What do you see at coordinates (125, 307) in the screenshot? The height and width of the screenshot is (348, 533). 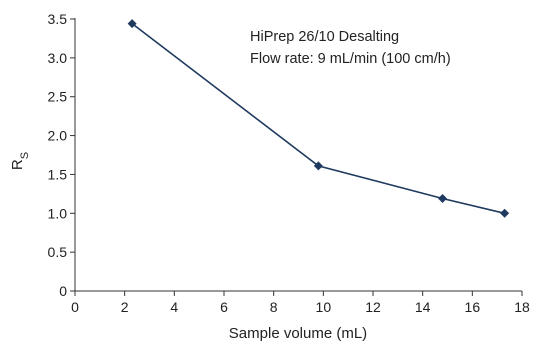 I see `x-tick-label: 2` at bounding box center [125, 307].